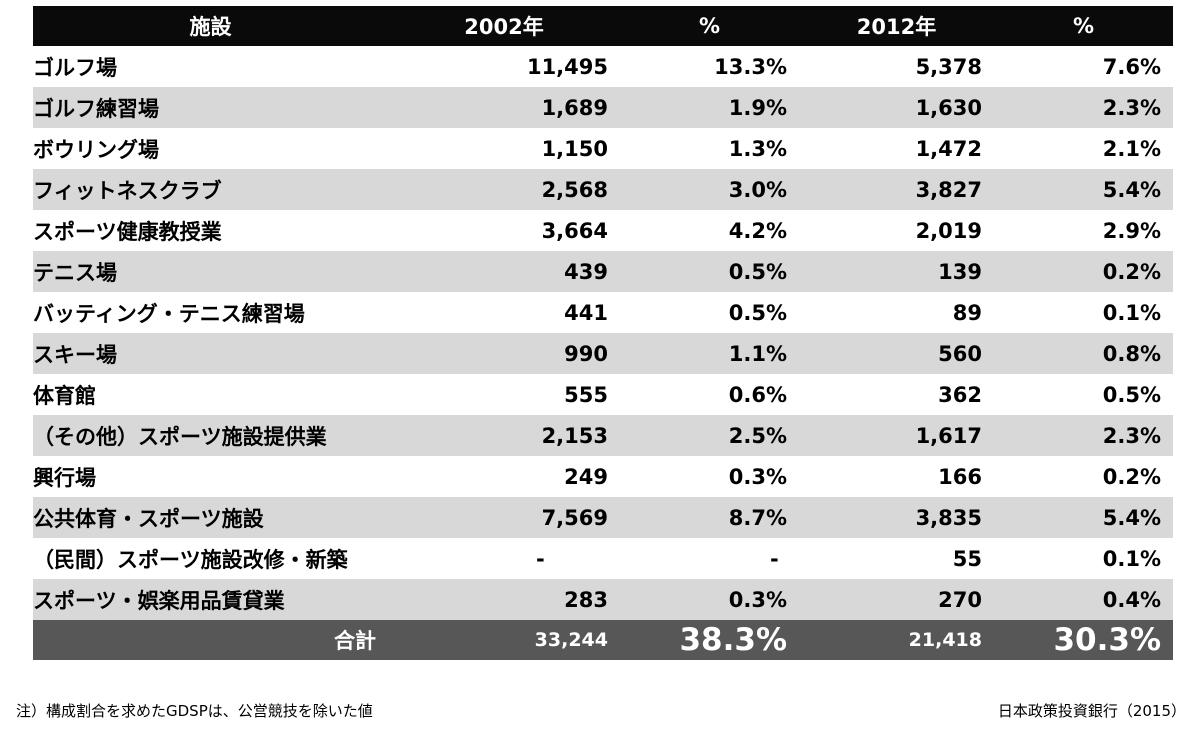 This screenshot has height=731, width=1200. What do you see at coordinates (896, 271) in the screenshot?
I see `row-value-2012: 139` at bounding box center [896, 271].